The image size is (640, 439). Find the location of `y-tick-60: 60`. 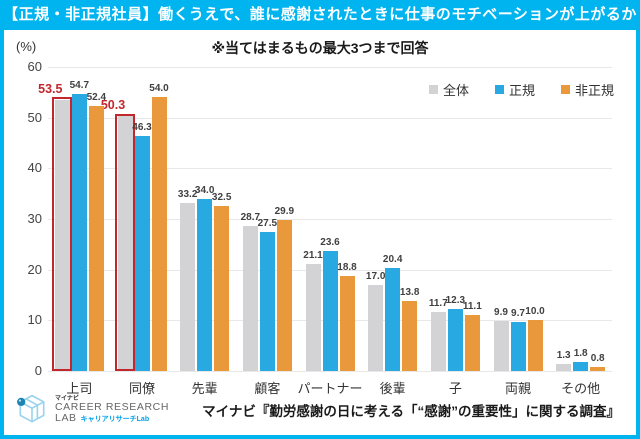

y-tick-60: 60 is located at coordinates (34, 66).